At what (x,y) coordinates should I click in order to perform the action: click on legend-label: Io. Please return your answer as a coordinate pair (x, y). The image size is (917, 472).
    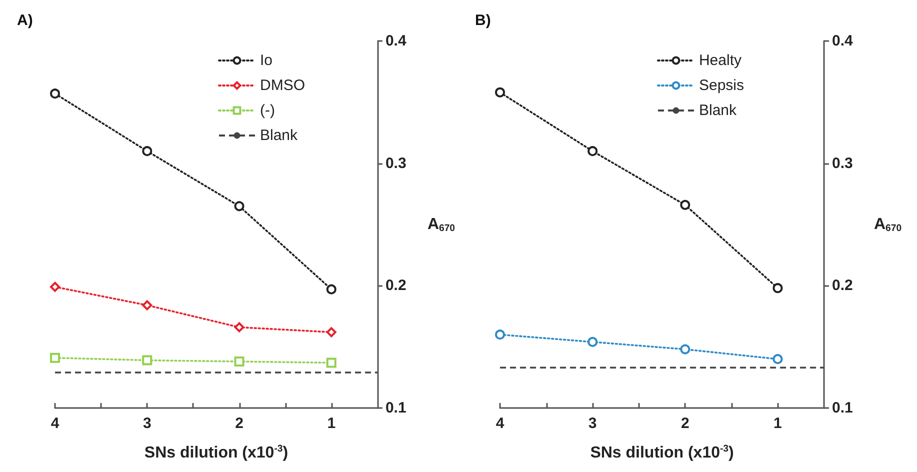
    Looking at the image, I should click on (266, 60).